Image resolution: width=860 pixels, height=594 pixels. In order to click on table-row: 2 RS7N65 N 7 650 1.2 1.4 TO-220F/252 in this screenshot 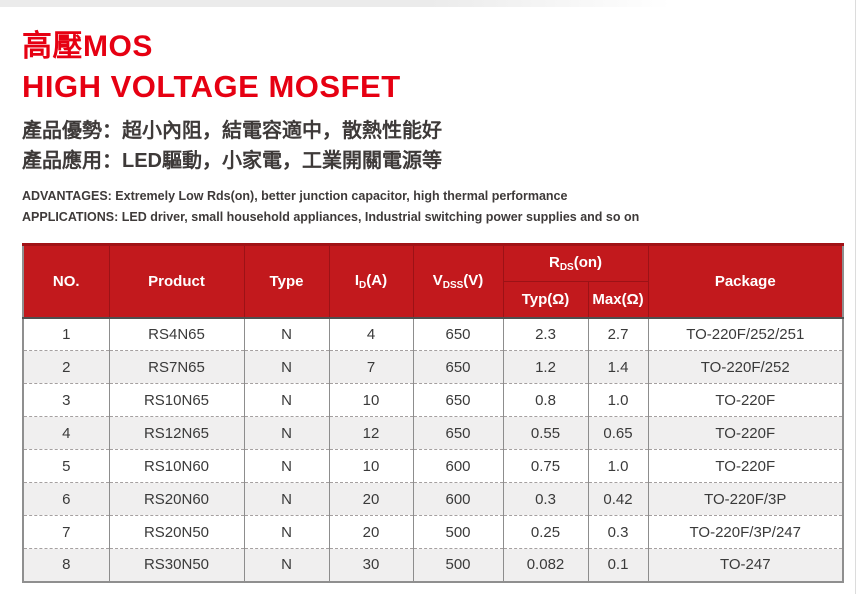, I will do `click(433, 367)`.